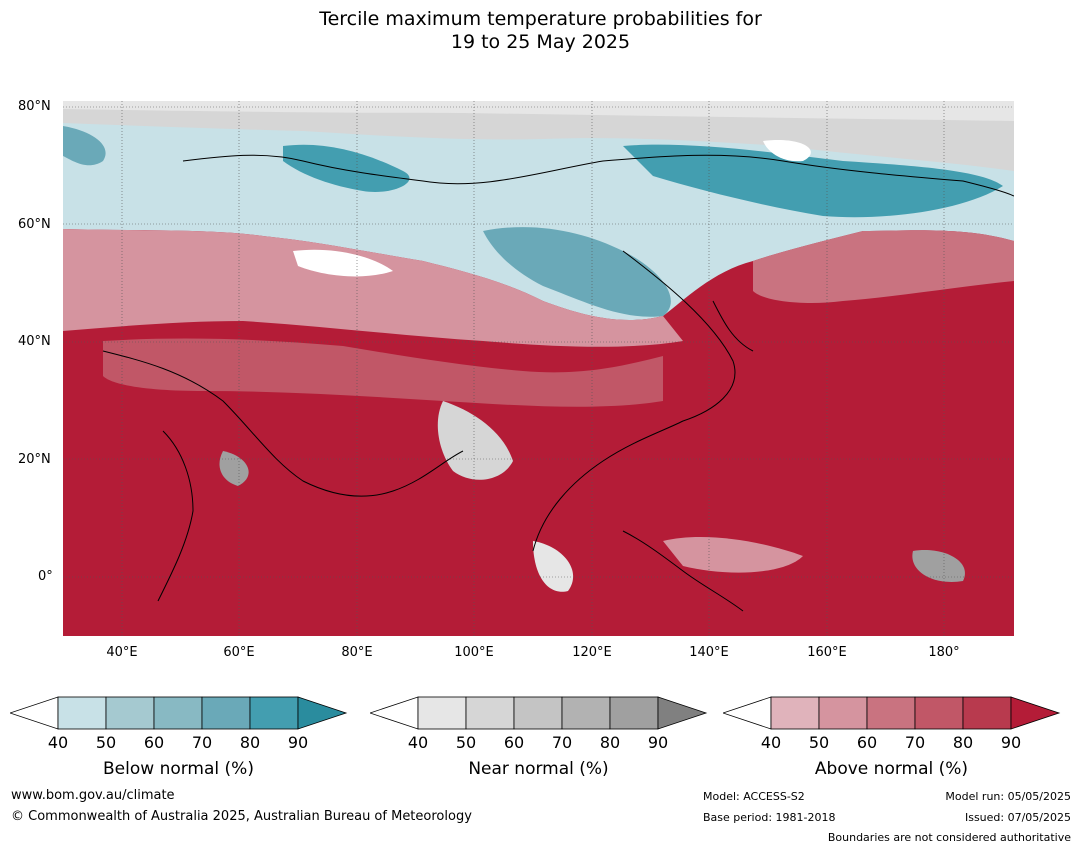 This screenshot has height=850, width=1081. I want to click on colorbar-near-tick: 70, so click(562, 742).